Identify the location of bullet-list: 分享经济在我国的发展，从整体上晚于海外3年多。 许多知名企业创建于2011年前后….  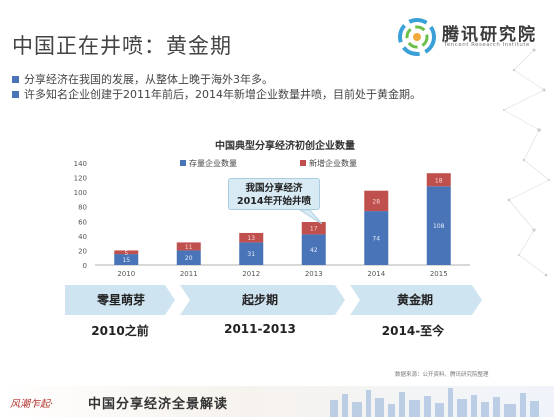
(280, 87).